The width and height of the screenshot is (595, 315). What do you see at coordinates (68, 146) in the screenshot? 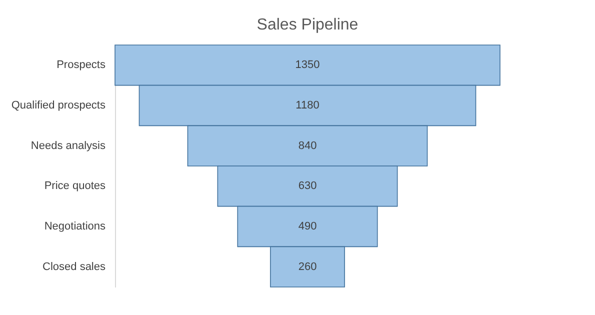
I see `category-label: Needs analysis` at bounding box center [68, 146].